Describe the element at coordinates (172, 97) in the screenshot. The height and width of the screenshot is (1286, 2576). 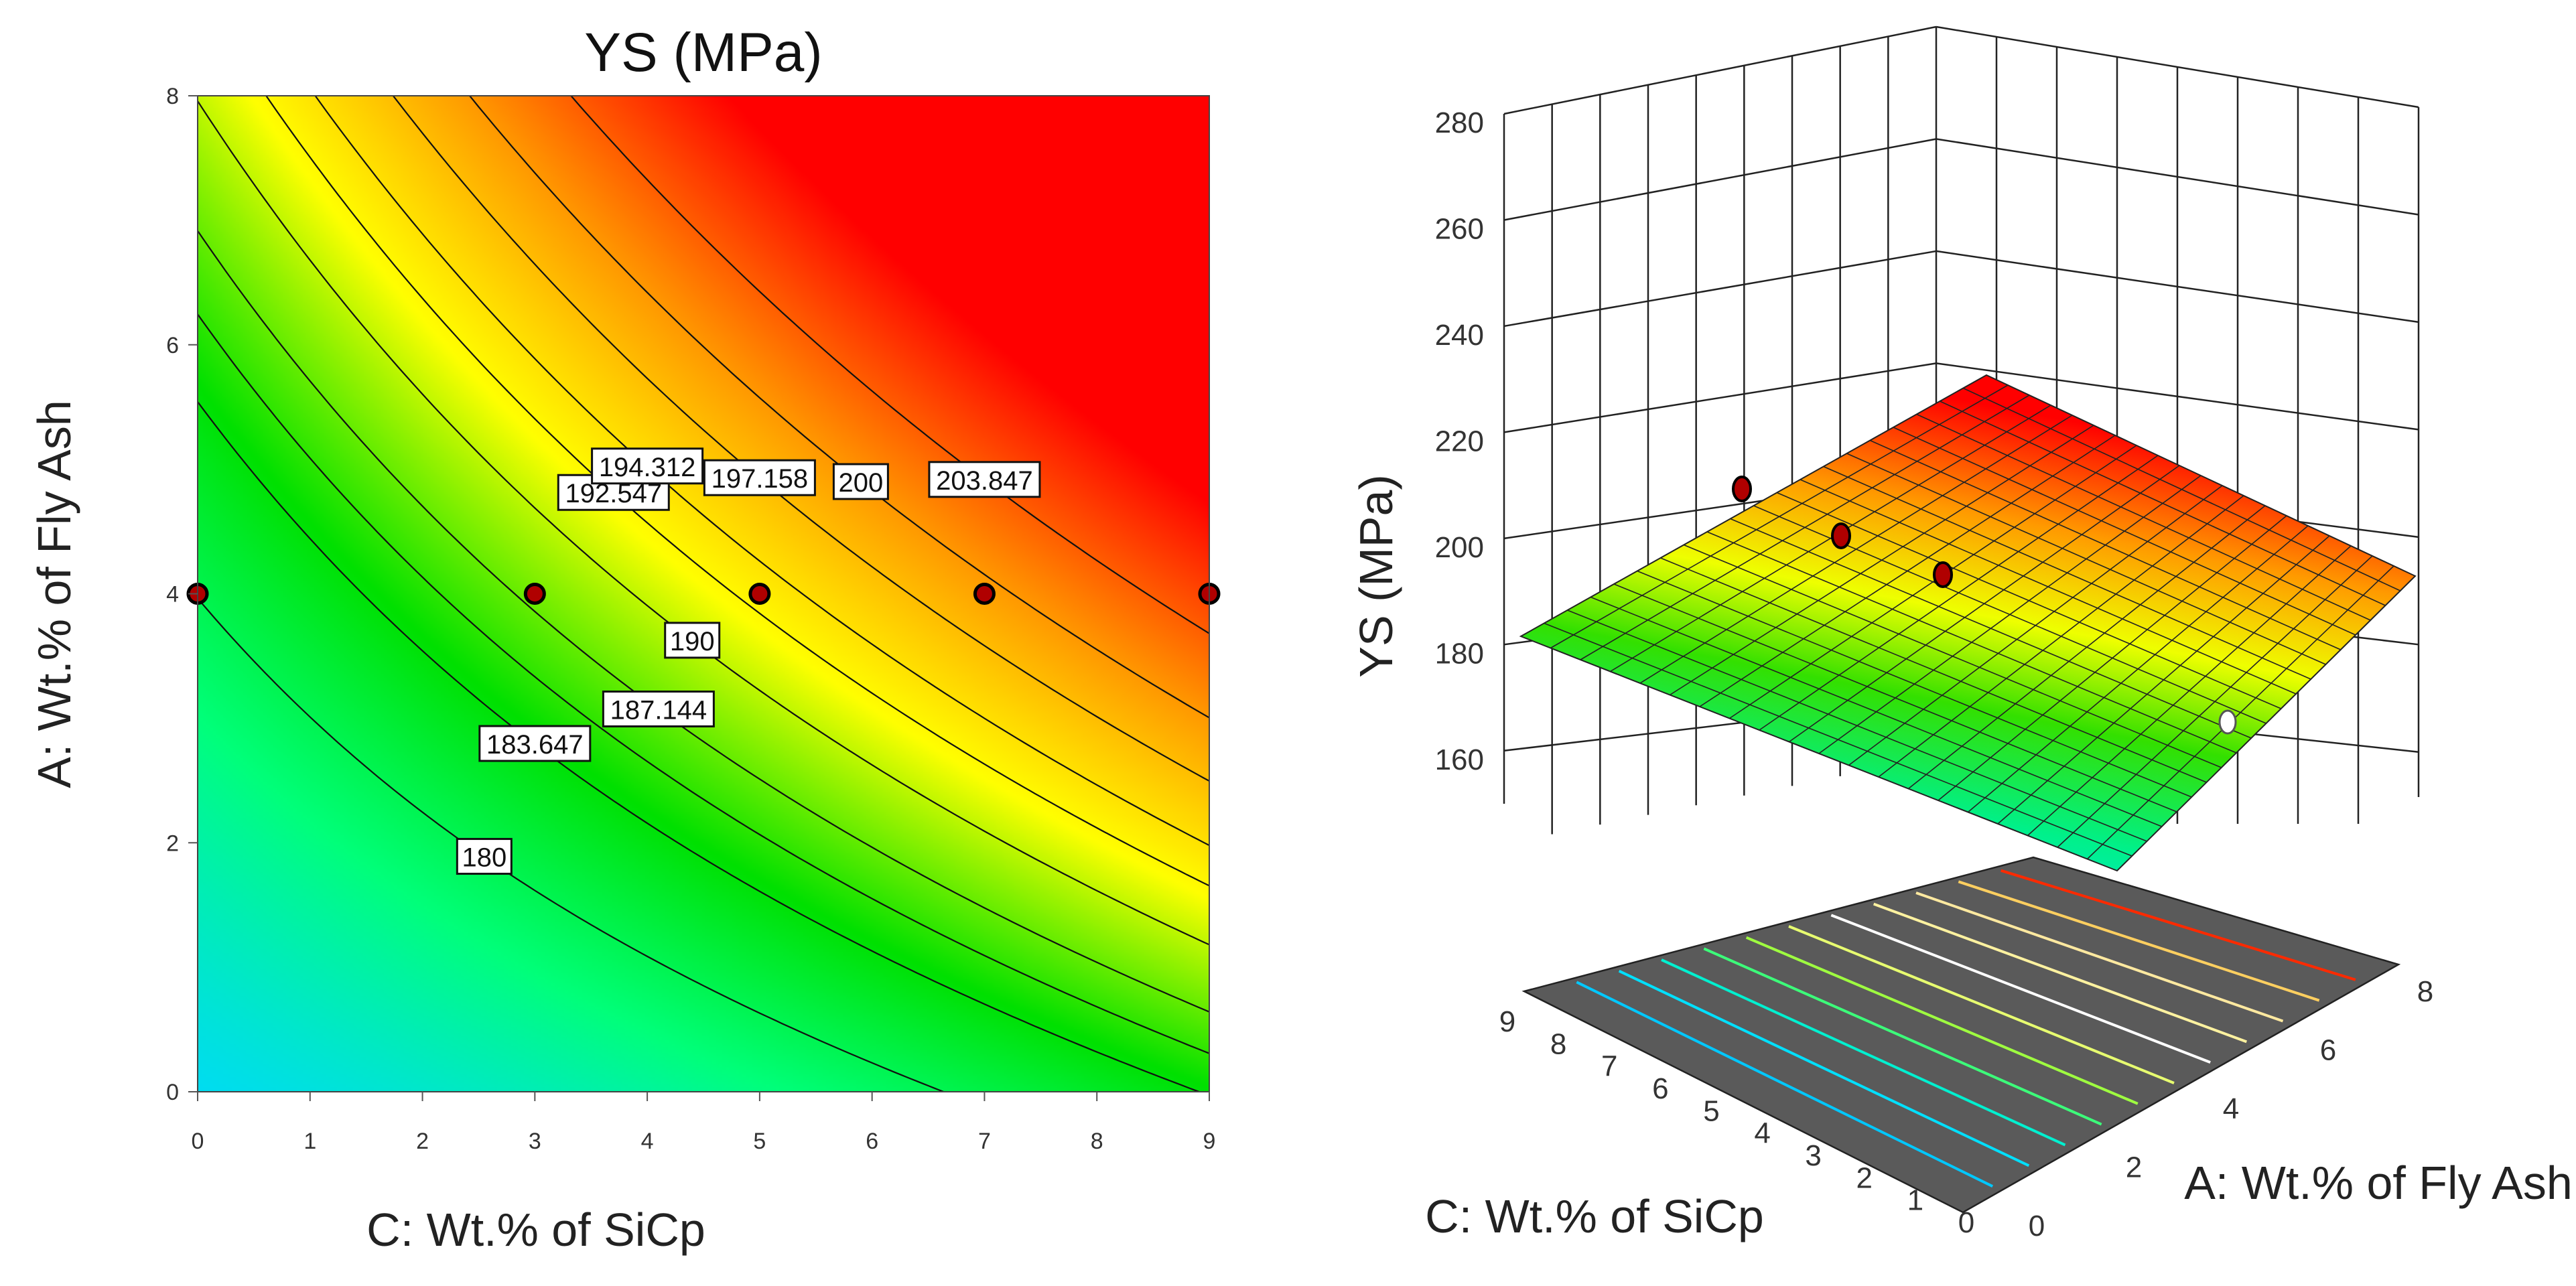
I see `y-tick-label: 8` at that location.